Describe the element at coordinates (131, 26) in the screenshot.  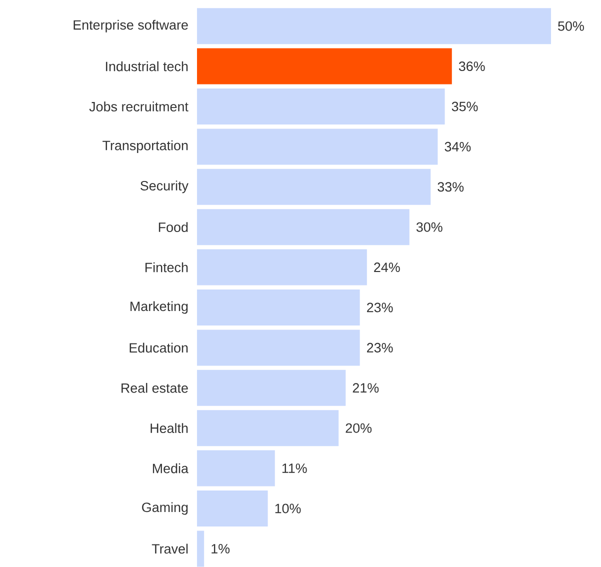
I see `y-tick-label: Enterprise software` at that location.